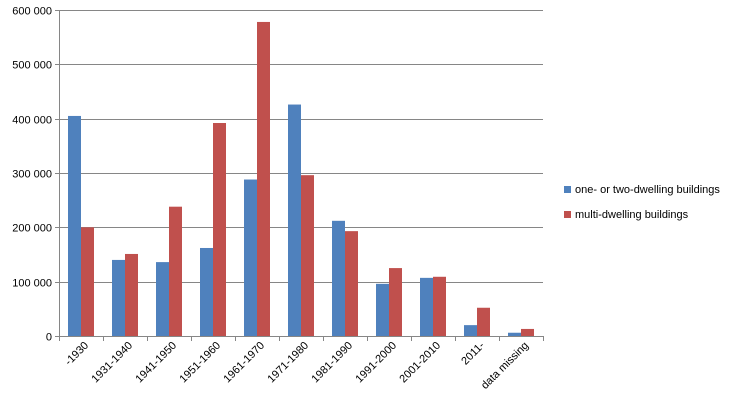 Image resolution: width=748 pixels, height=409 pixels. Describe the element at coordinates (112, 363) in the screenshot. I see `x-tick-label: 1931-1940` at that location.